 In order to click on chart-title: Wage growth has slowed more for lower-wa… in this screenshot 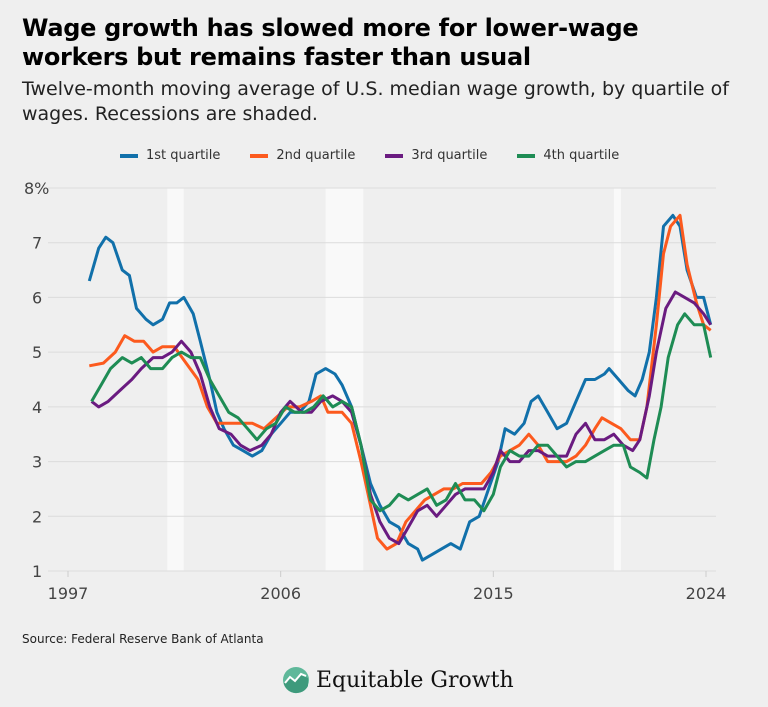, I will do `click(330, 42)`.